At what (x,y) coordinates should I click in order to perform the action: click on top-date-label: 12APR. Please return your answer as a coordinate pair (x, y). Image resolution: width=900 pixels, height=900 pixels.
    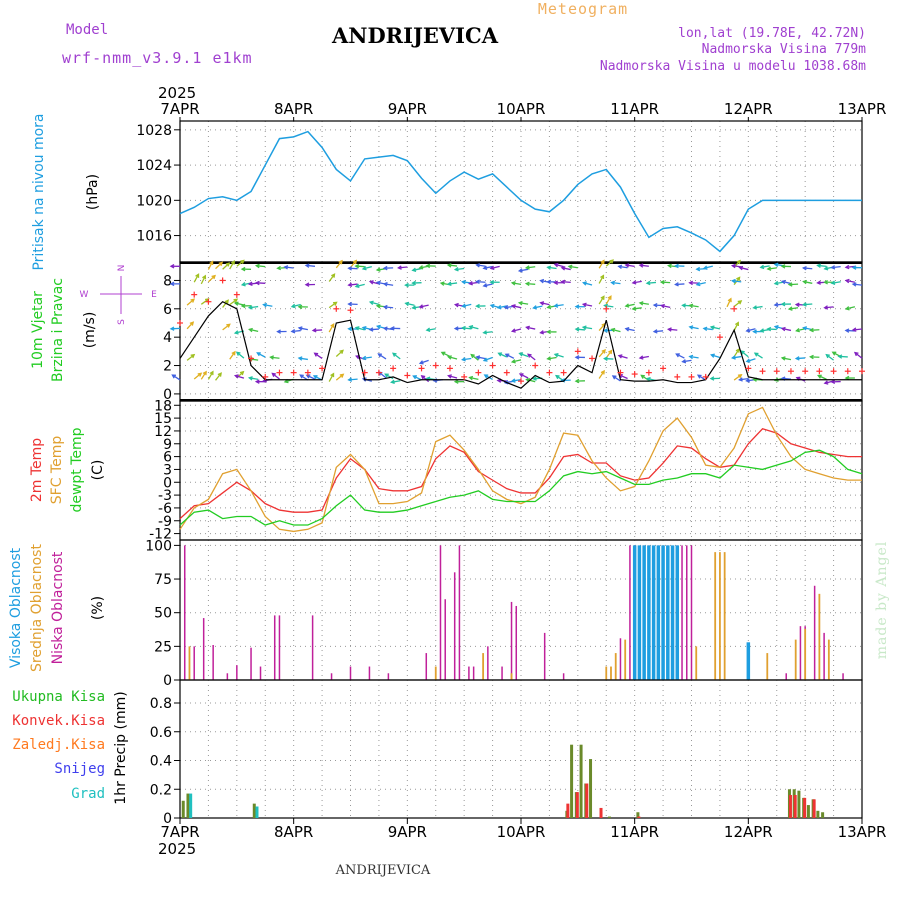
    Looking at the image, I should click on (748, 109).